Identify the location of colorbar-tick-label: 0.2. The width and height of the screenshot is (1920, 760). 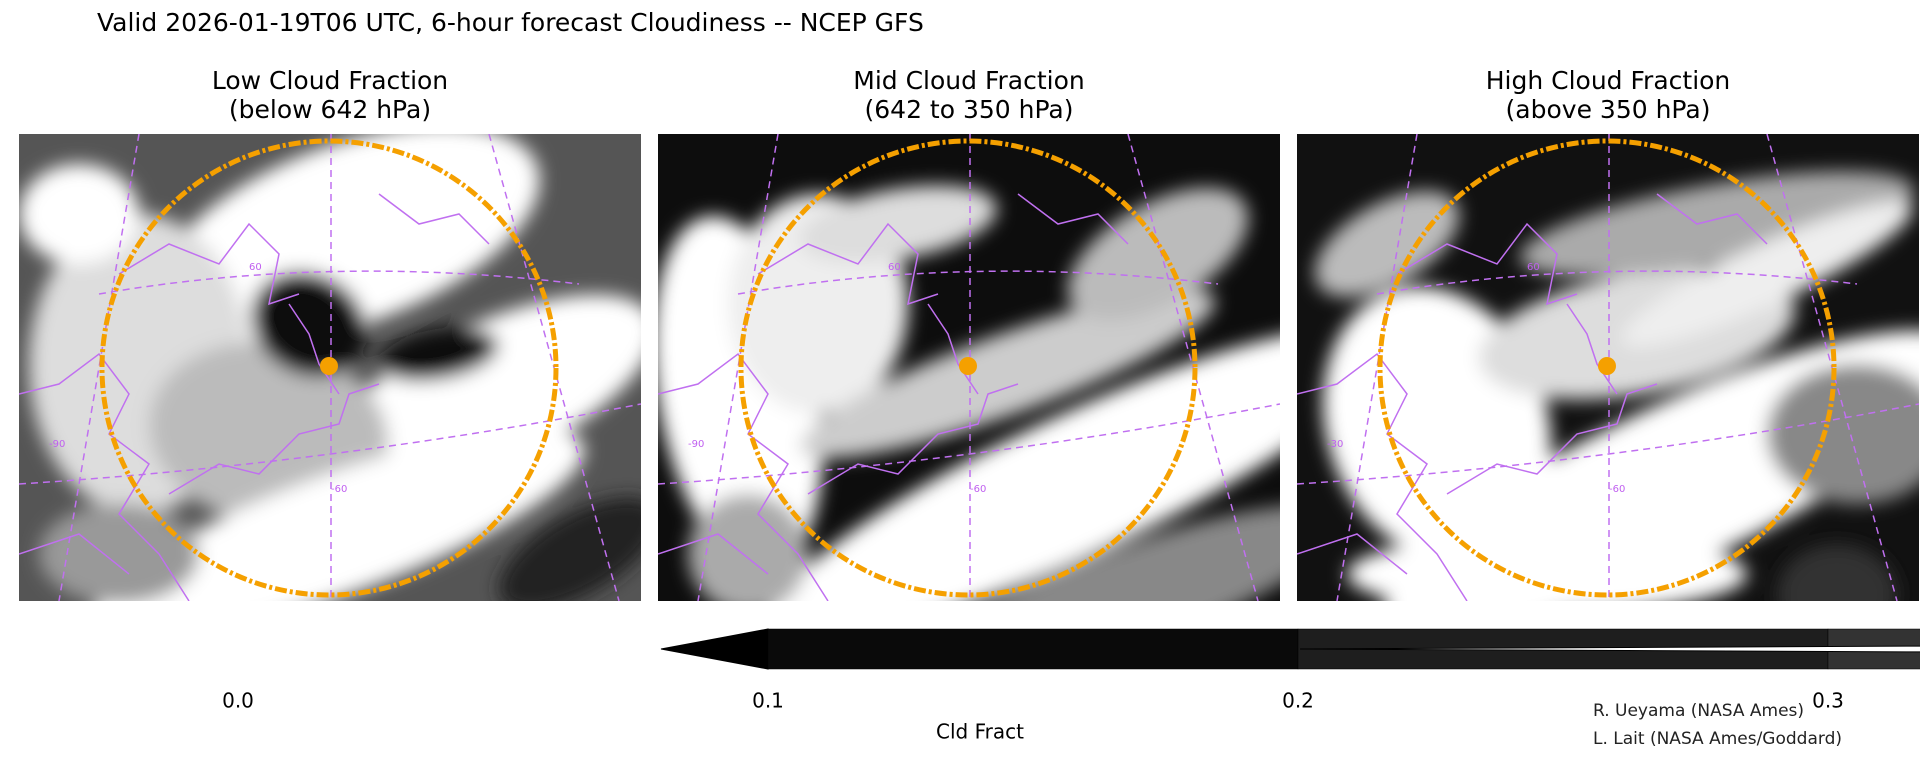
(1298, 701).